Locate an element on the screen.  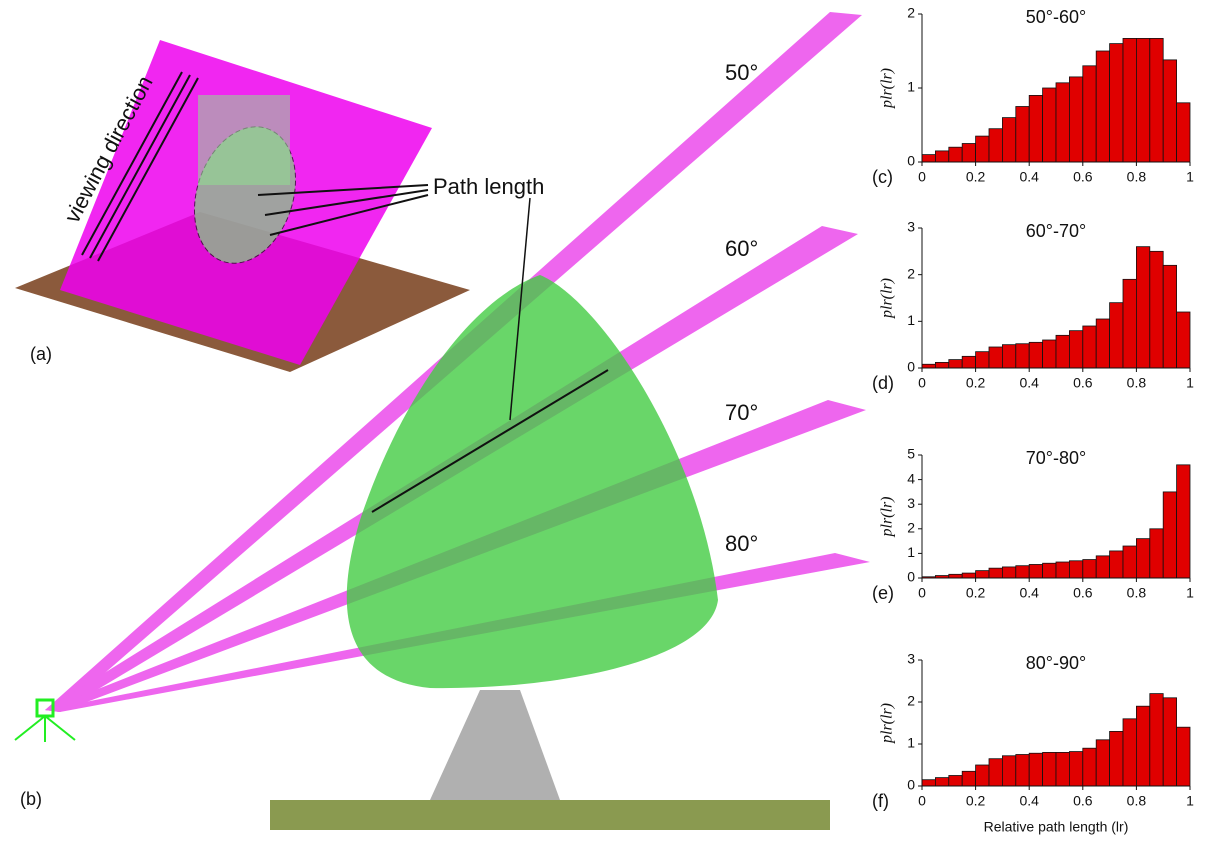
pointer is located at coordinates (343, 190).